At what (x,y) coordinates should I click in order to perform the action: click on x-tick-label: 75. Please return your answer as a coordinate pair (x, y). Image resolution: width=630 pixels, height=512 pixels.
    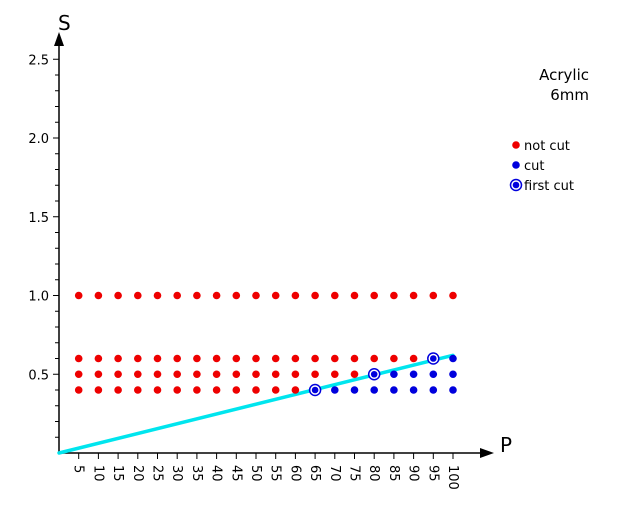
    Looking at the image, I should click on (354, 473).